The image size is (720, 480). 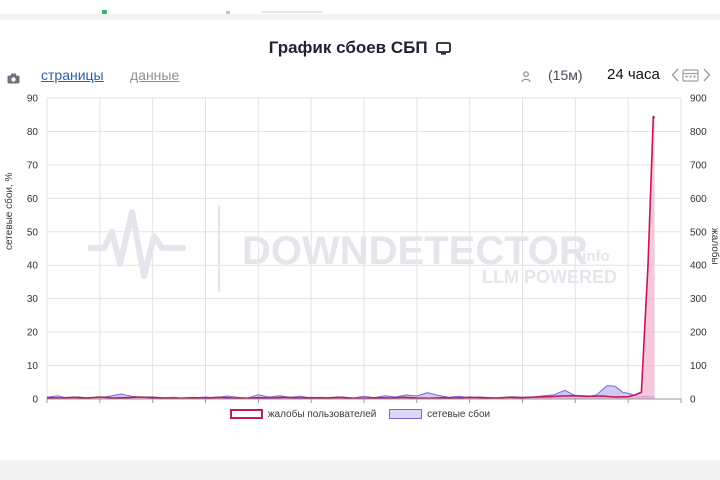 What do you see at coordinates (698, 333) in the screenshot?
I see `y-tick-label-right: 200` at bounding box center [698, 333].